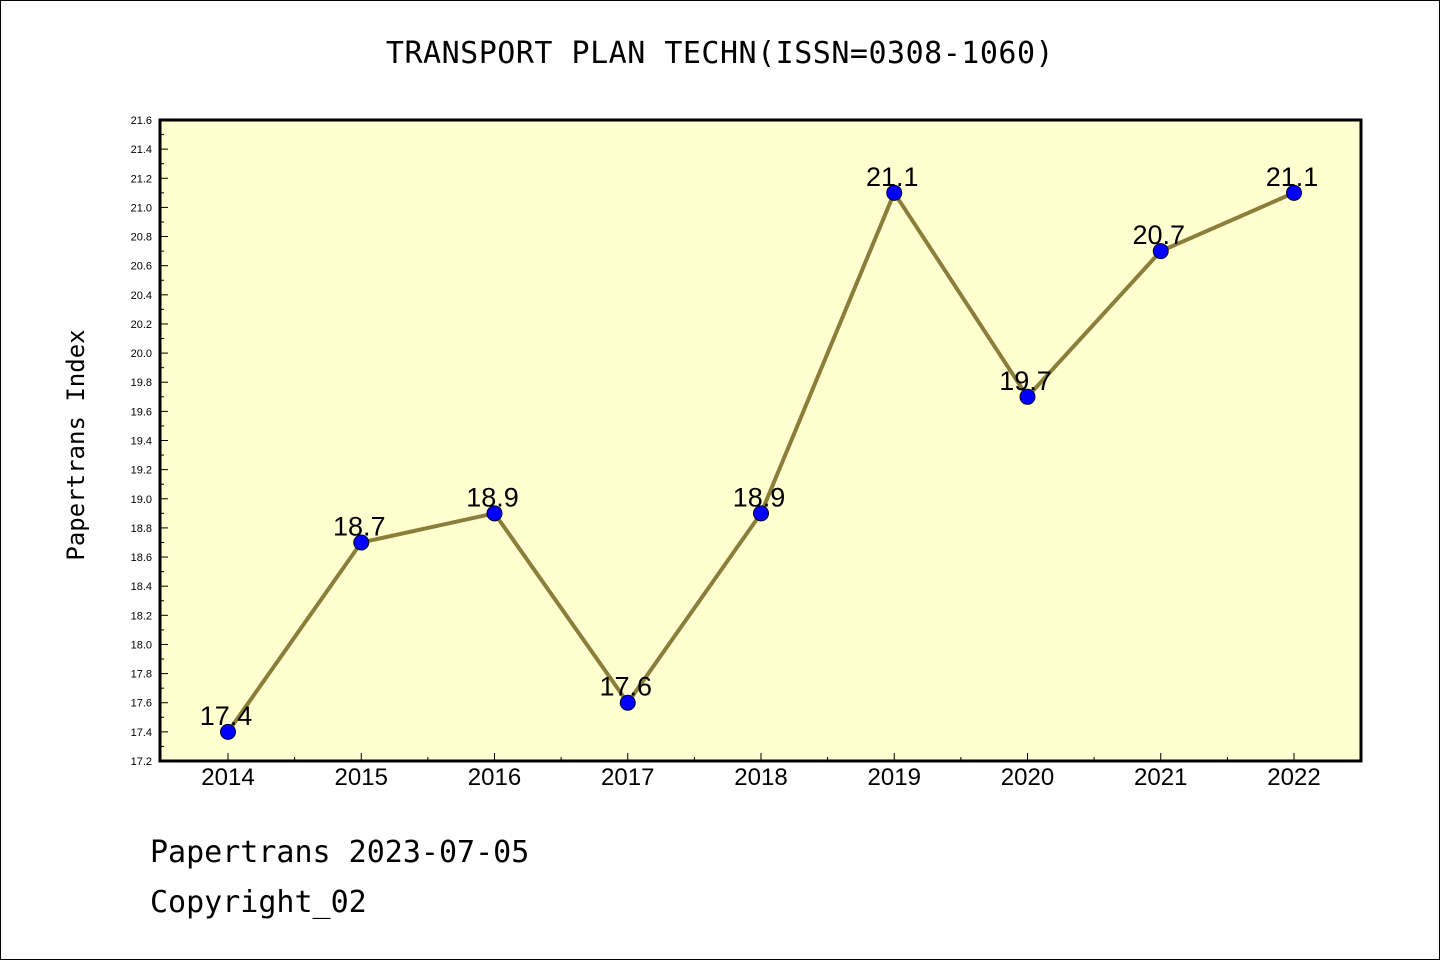 The image size is (1440, 960). What do you see at coordinates (494, 777) in the screenshot?
I see `x-tick-label: 2016` at bounding box center [494, 777].